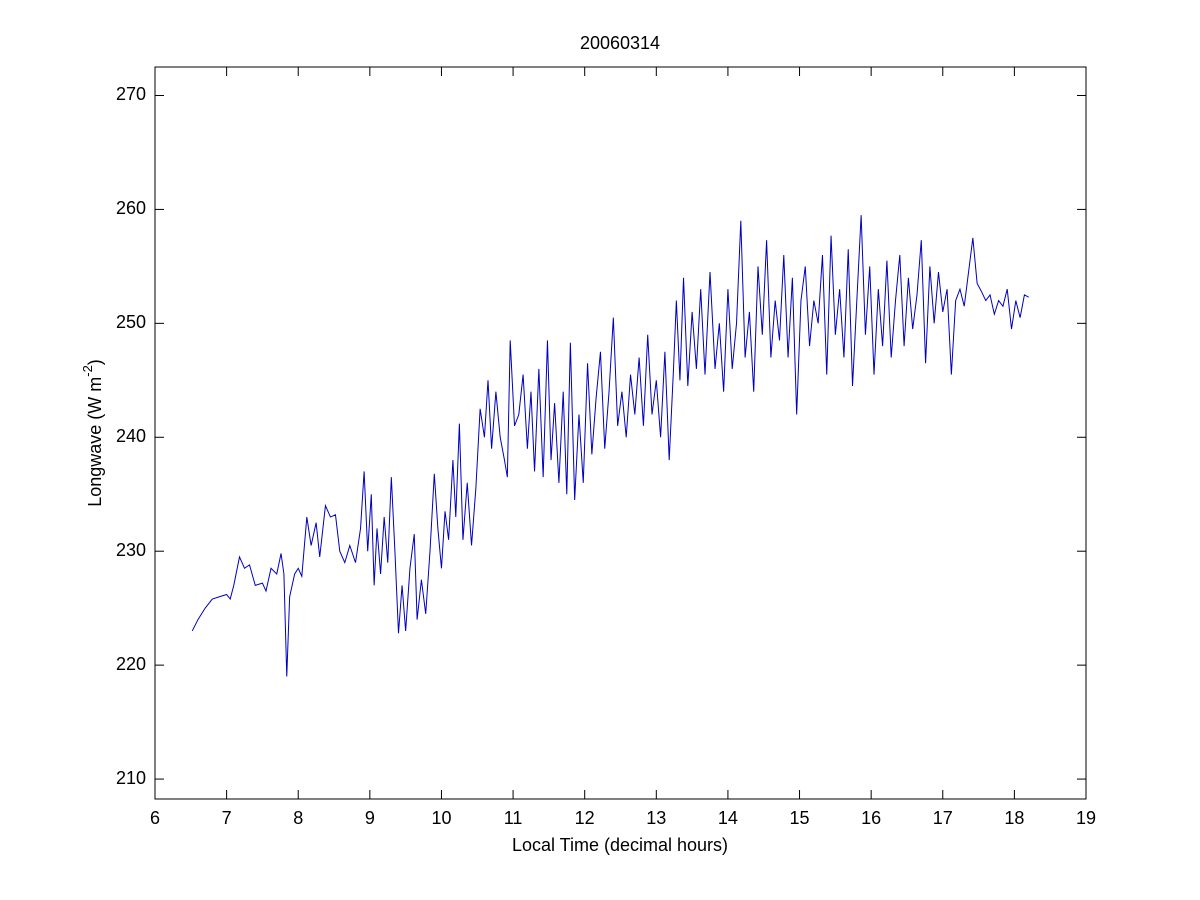 This screenshot has width=1200, height=900. What do you see at coordinates (131, 436) in the screenshot?
I see `y-tick-label: 240` at bounding box center [131, 436].